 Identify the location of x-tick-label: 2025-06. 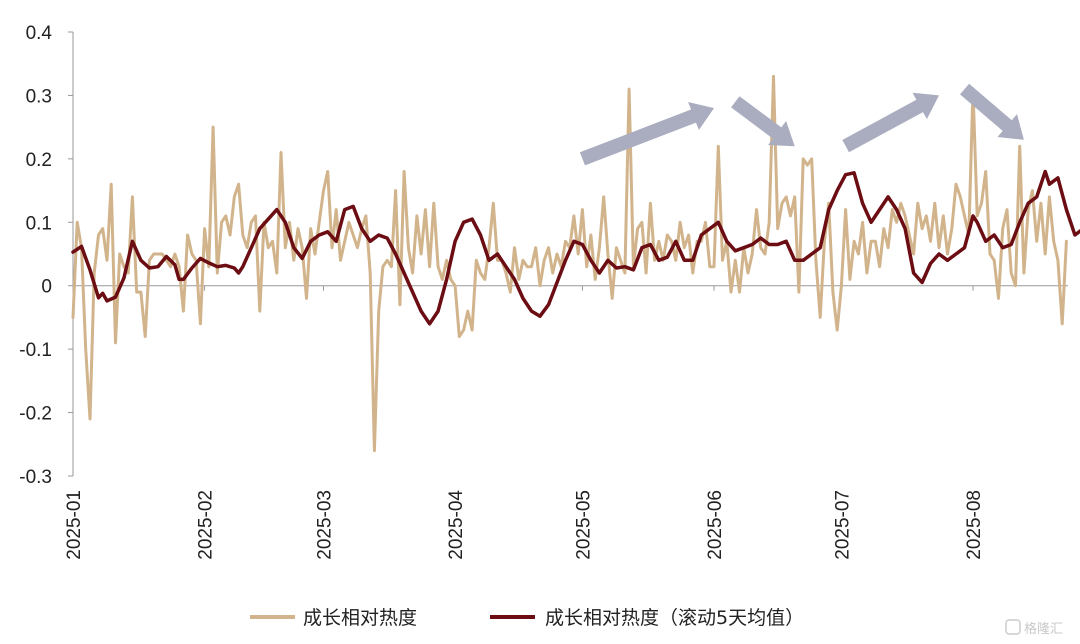
(715, 525).